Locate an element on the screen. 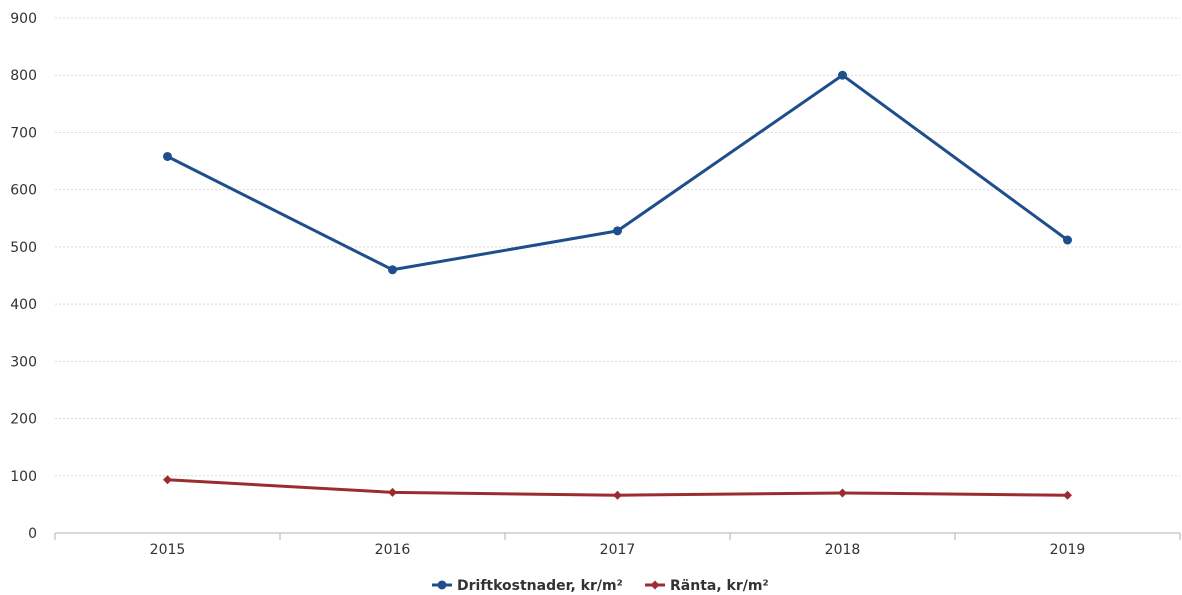 This screenshot has height=595, width=1182. legend: Driftkostnader, kr/m² Ränta, kr/m² is located at coordinates (600, 586).